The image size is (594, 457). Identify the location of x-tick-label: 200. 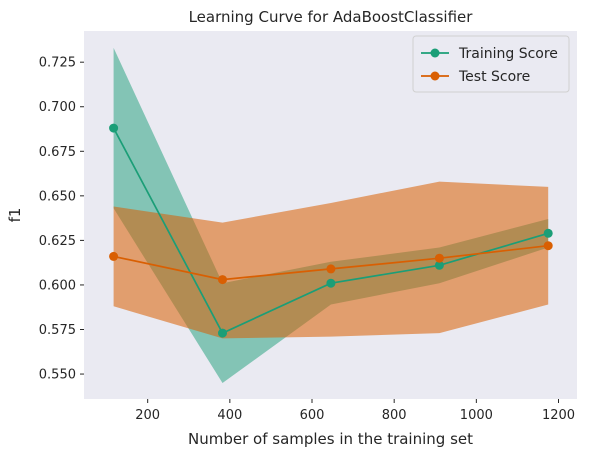
(147, 415).